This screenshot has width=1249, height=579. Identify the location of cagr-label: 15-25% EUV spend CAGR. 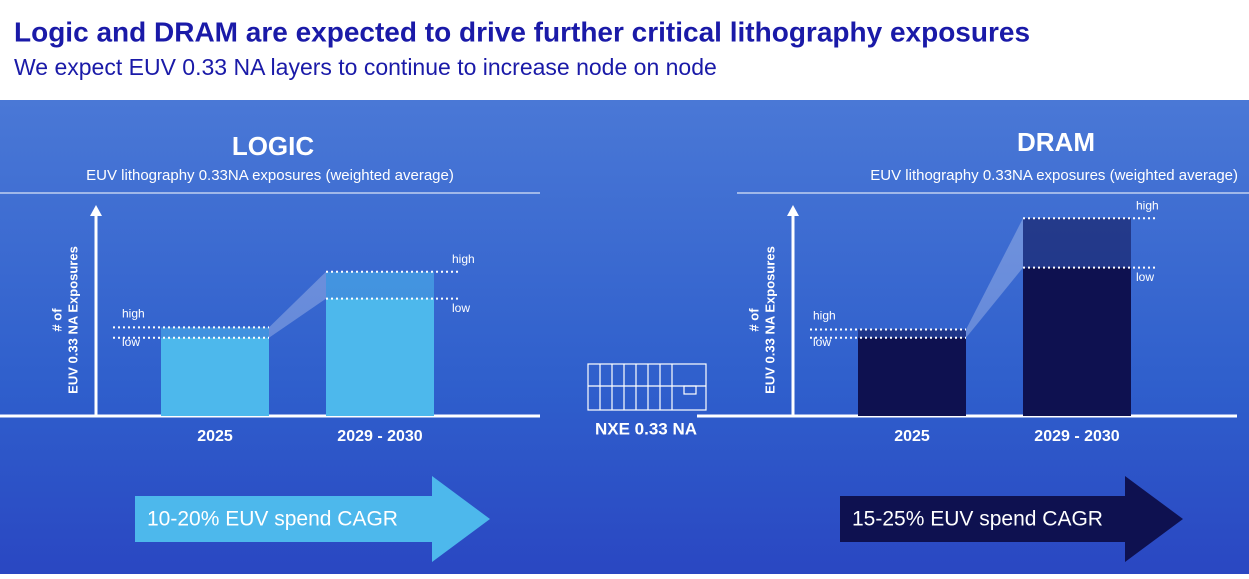
(977, 519).